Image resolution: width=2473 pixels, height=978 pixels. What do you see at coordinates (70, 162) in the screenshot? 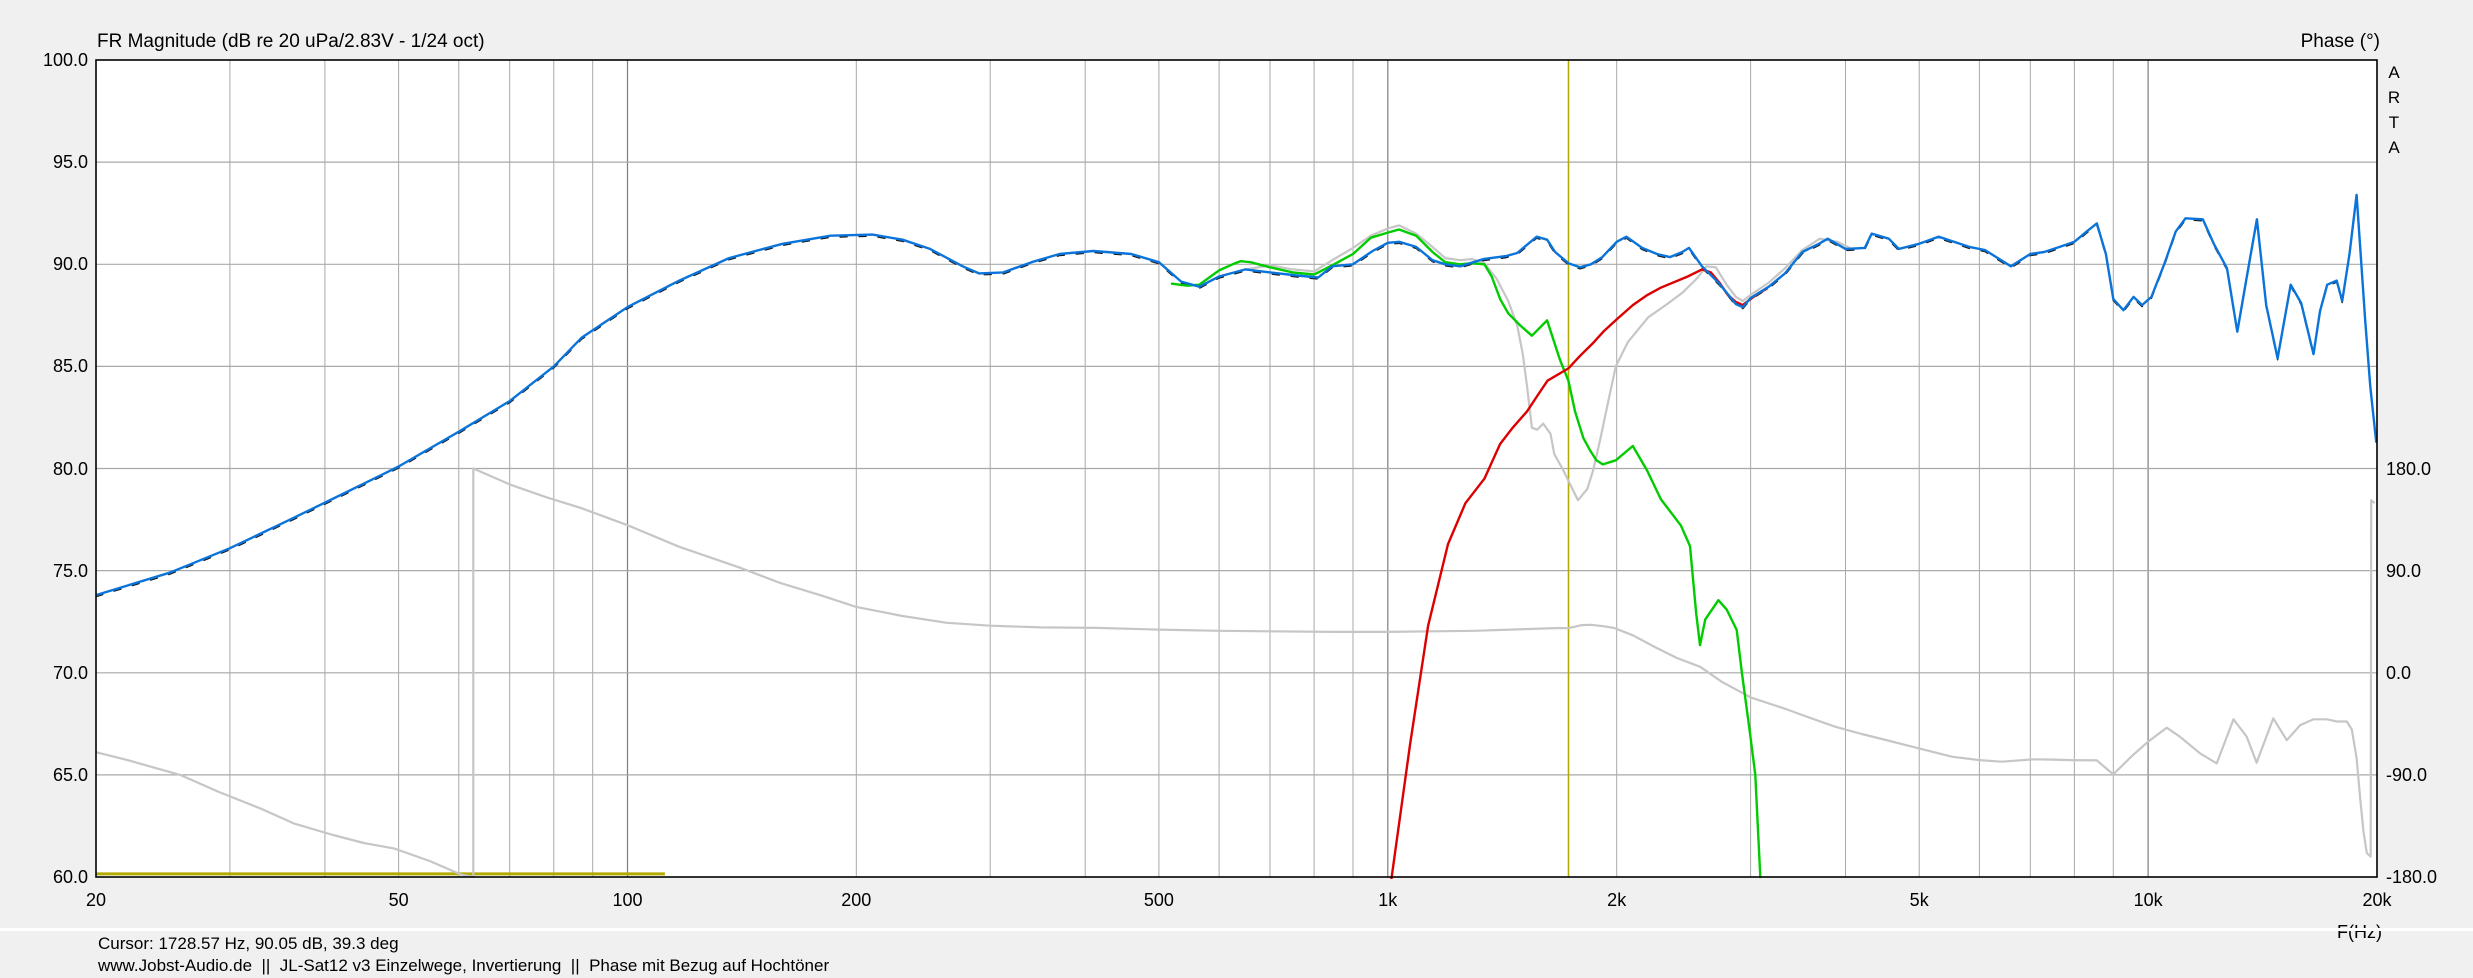
I see `y-db-tick-95: 95.0` at bounding box center [70, 162].